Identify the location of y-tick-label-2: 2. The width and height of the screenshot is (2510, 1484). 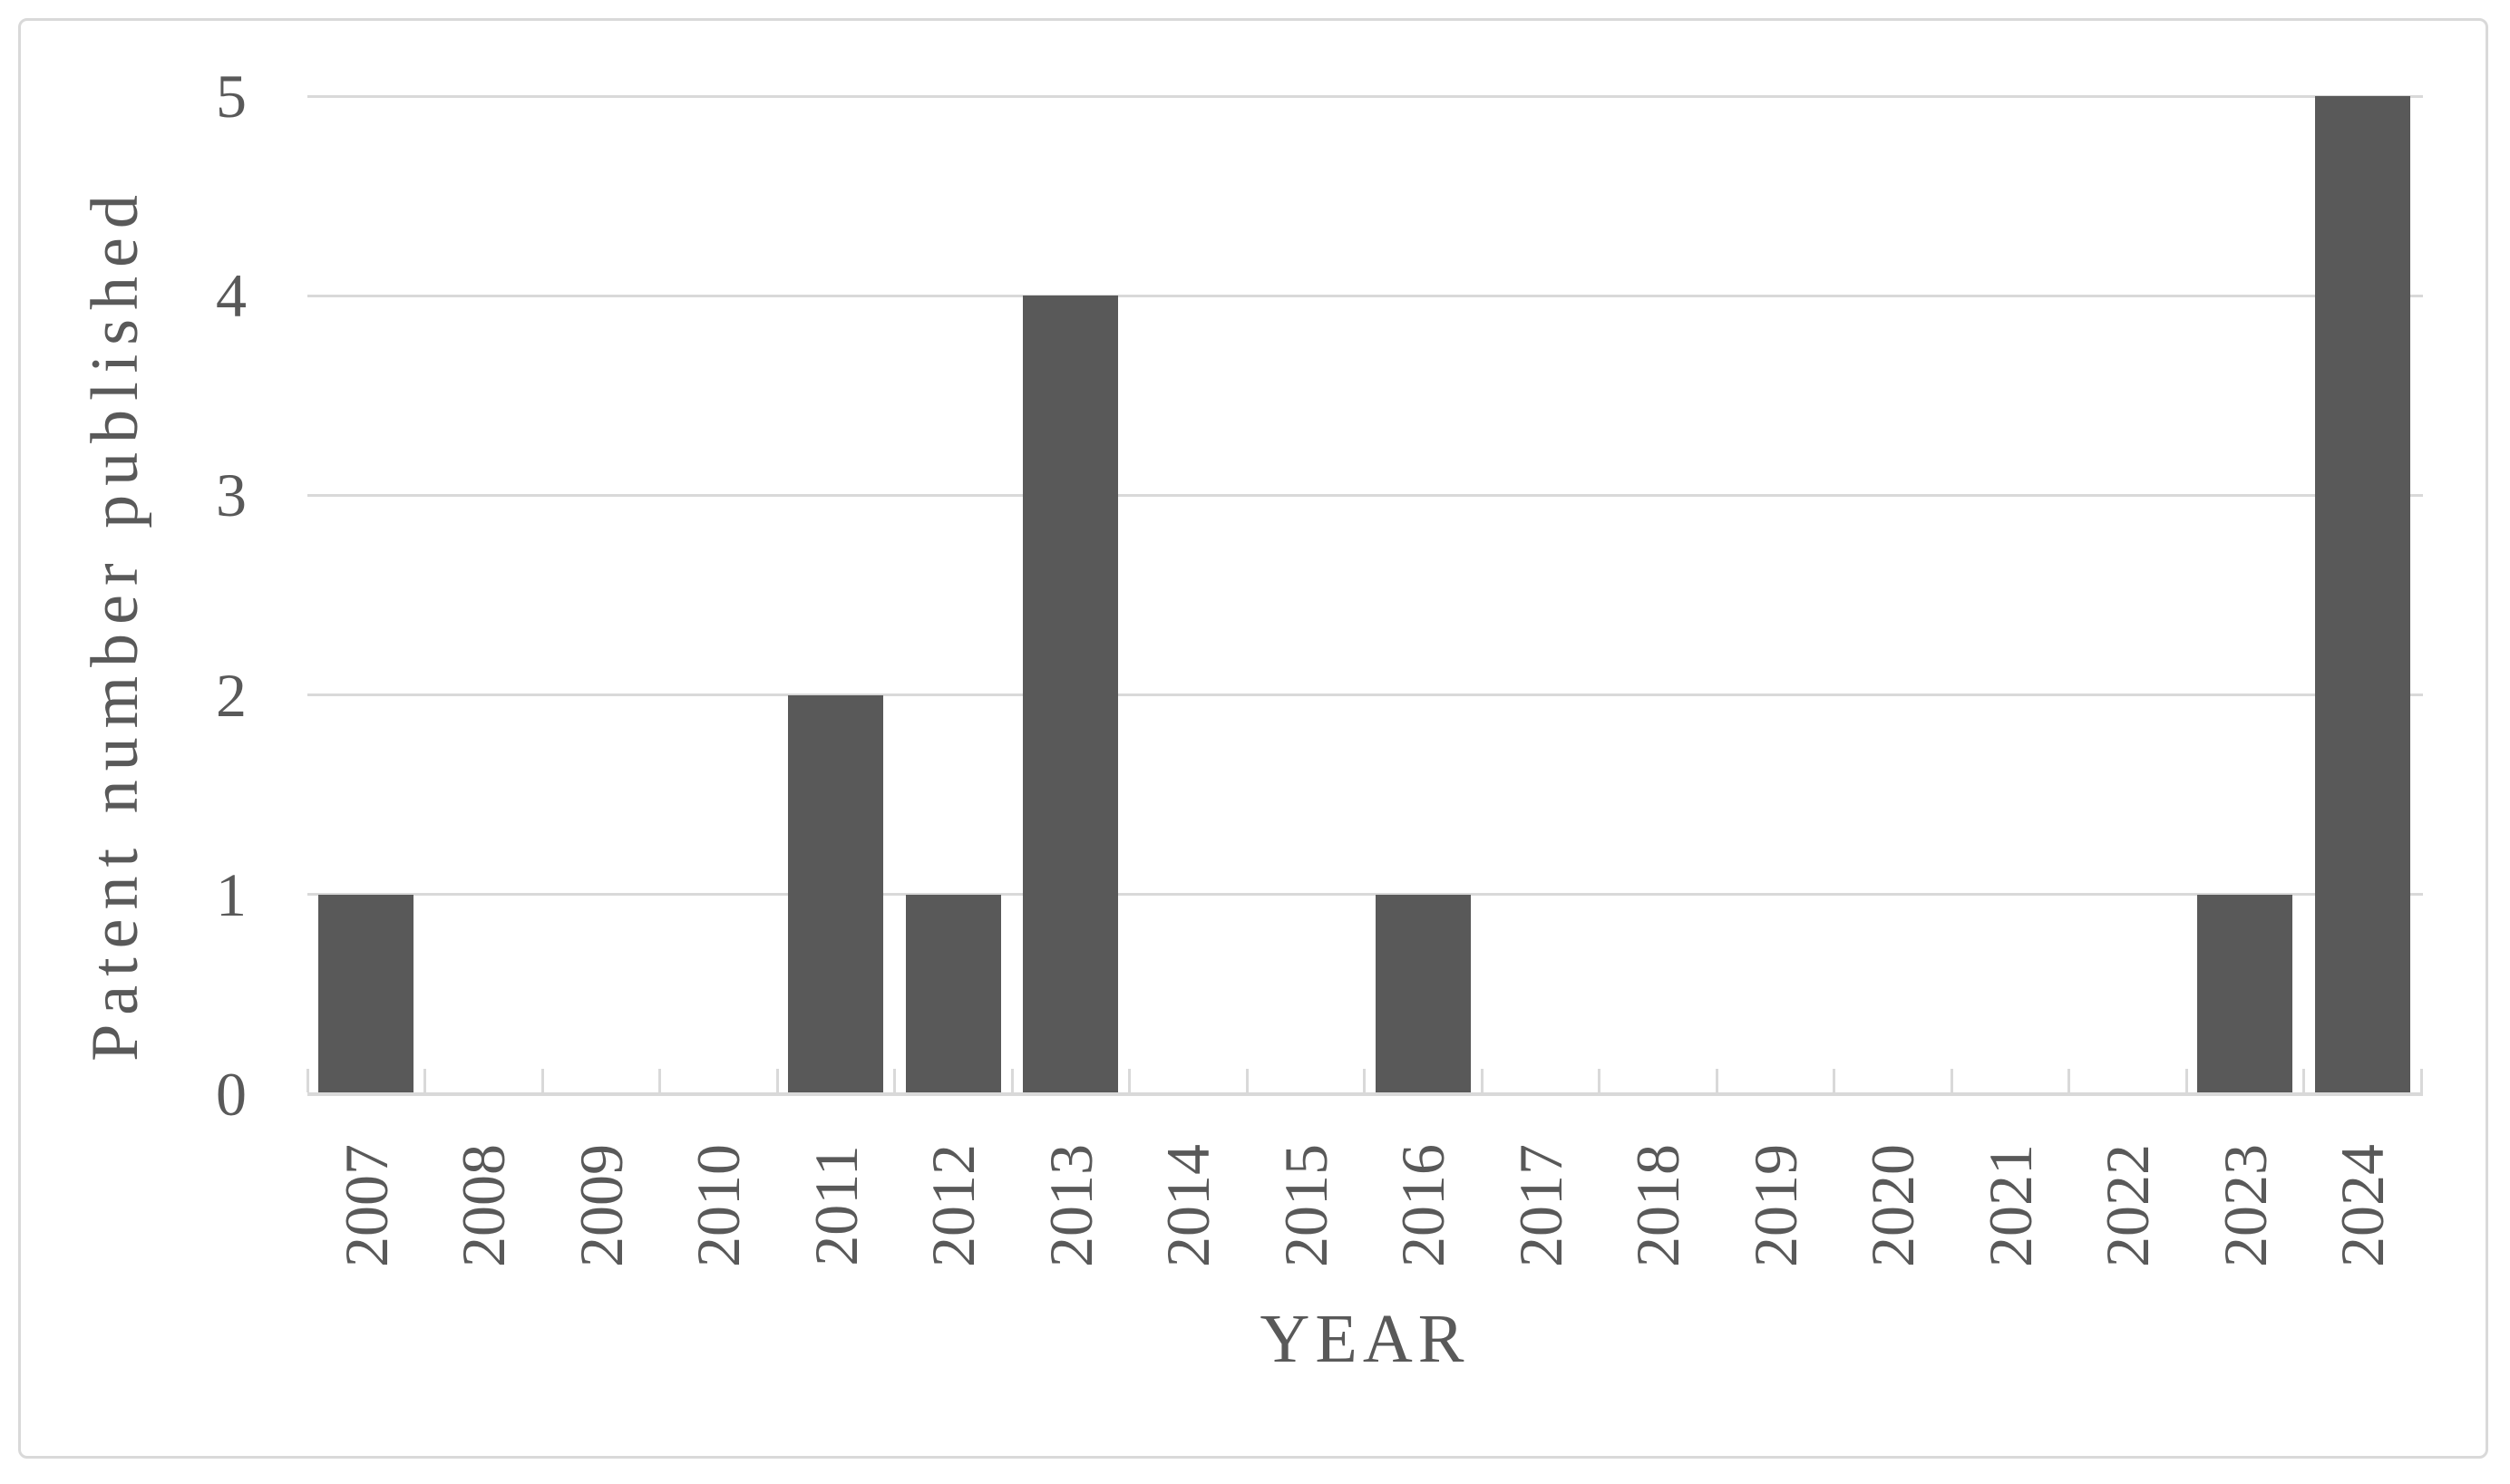
(231, 695).